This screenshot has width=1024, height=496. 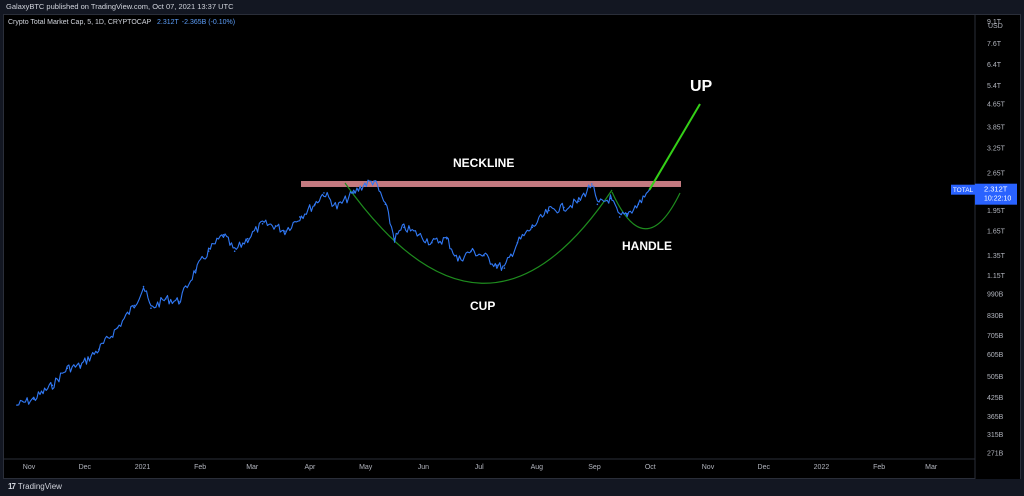 What do you see at coordinates (995, 377) in the screenshot?
I see `price-tick-label: 505B` at bounding box center [995, 377].